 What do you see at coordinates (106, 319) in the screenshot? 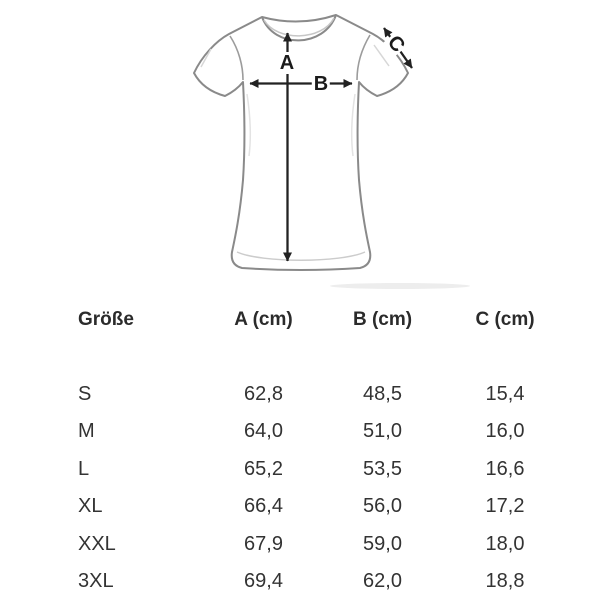
I see `header-size: Größe` at bounding box center [106, 319].